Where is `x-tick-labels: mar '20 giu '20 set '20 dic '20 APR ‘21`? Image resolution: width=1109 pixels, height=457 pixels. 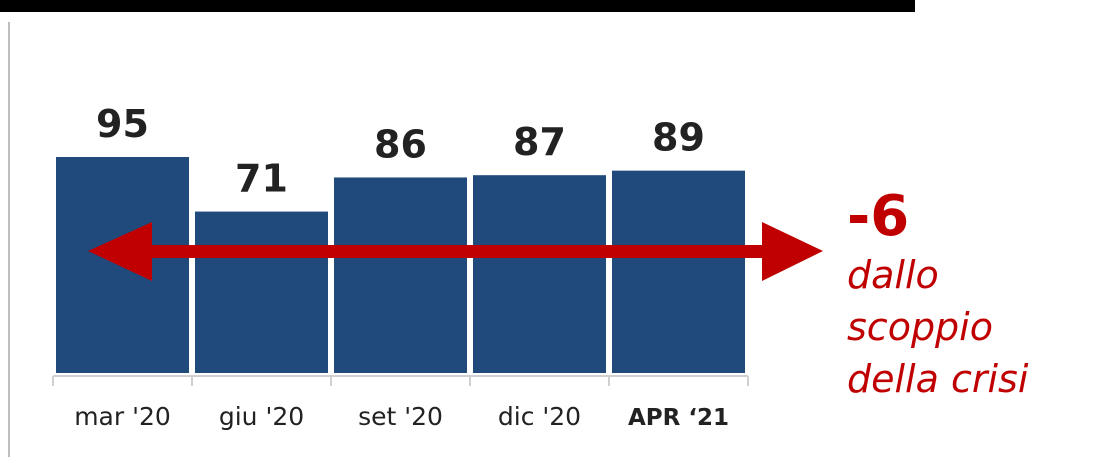 x-tick-labels: mar '20 giu '20 set '20 dic '20 APR ‘21 is located at coordinates (401, 416).